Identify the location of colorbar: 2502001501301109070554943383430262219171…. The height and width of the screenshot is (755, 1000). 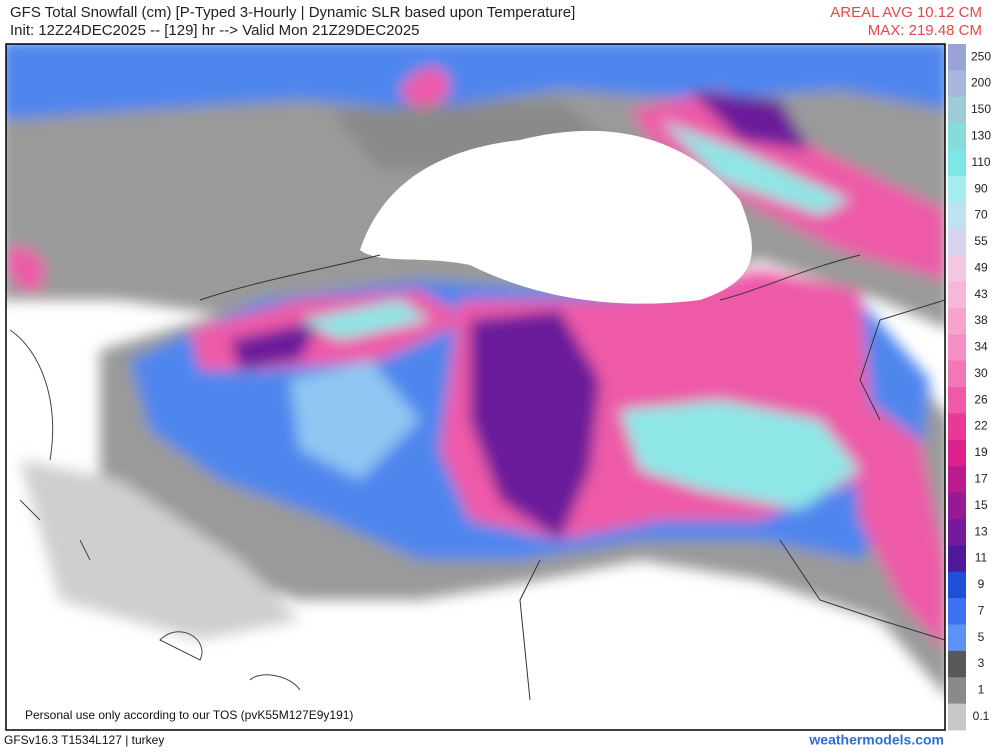
(969, 387).